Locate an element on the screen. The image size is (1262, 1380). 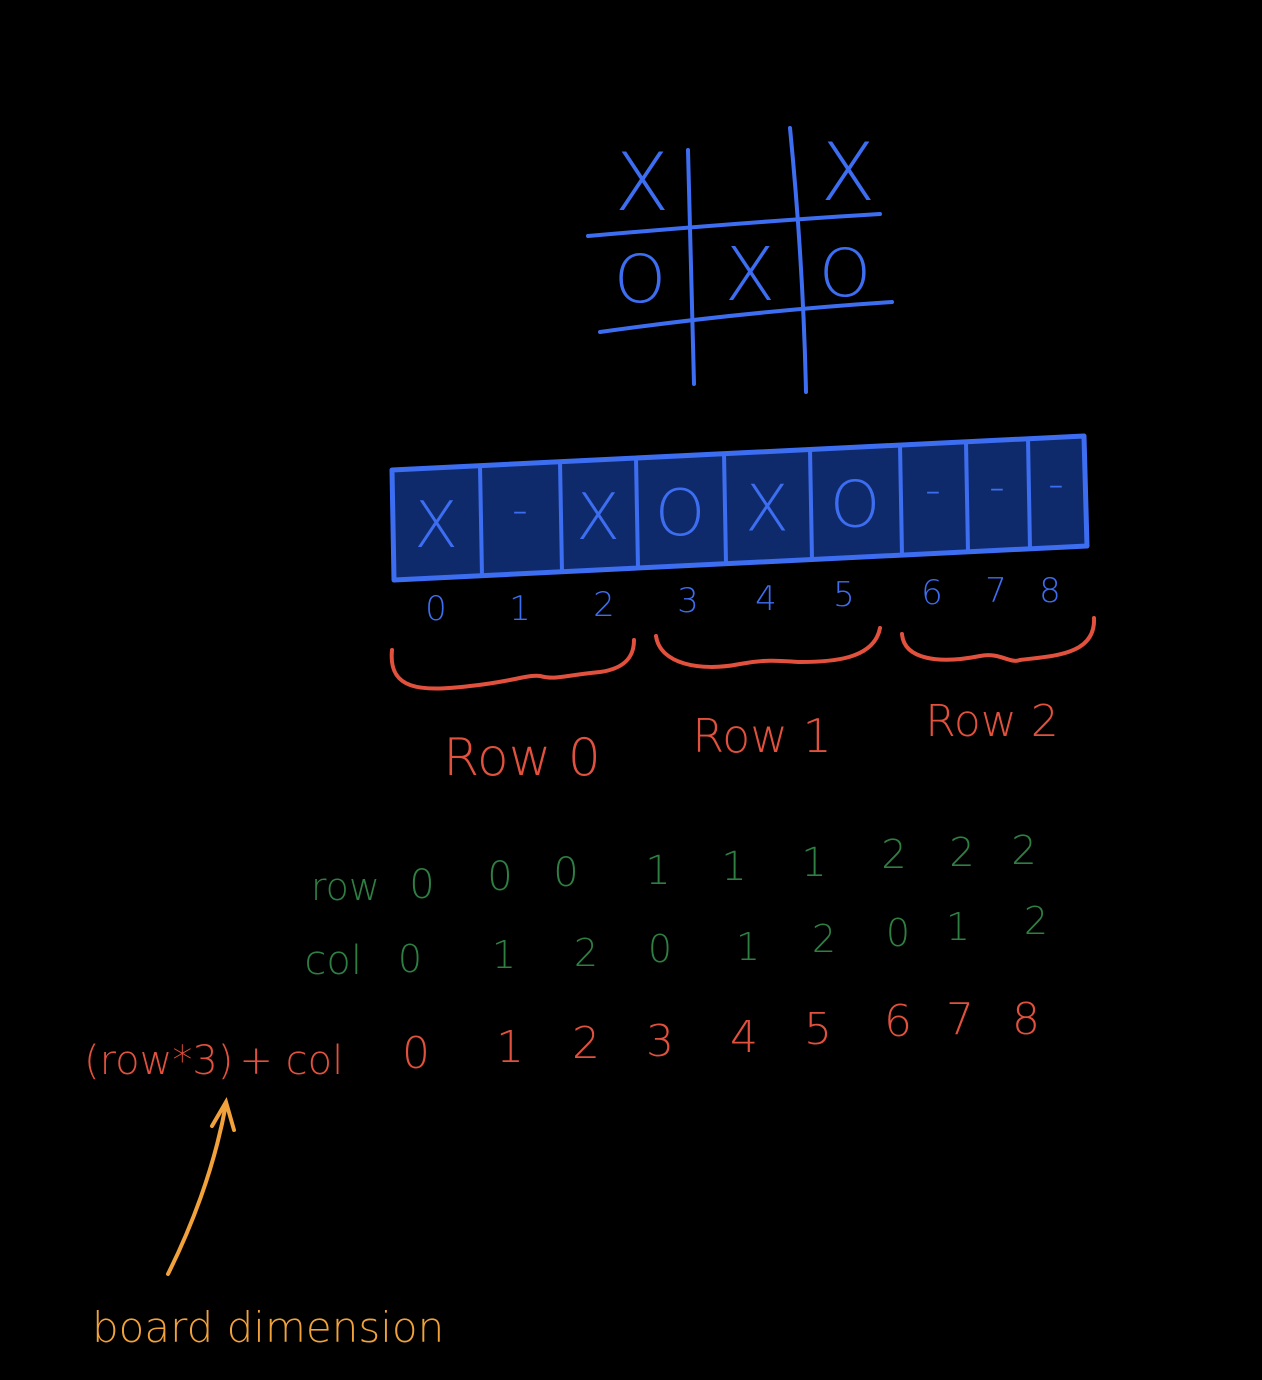
tic-tac-toe-board: X X O X O is located at coordinates (740, 260).